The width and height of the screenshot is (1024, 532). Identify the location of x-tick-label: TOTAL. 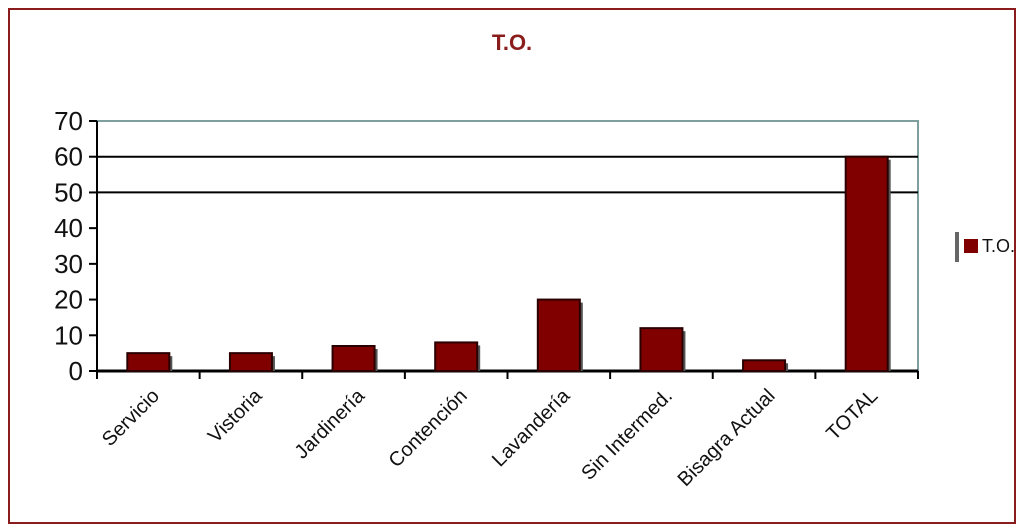
(852, 415).